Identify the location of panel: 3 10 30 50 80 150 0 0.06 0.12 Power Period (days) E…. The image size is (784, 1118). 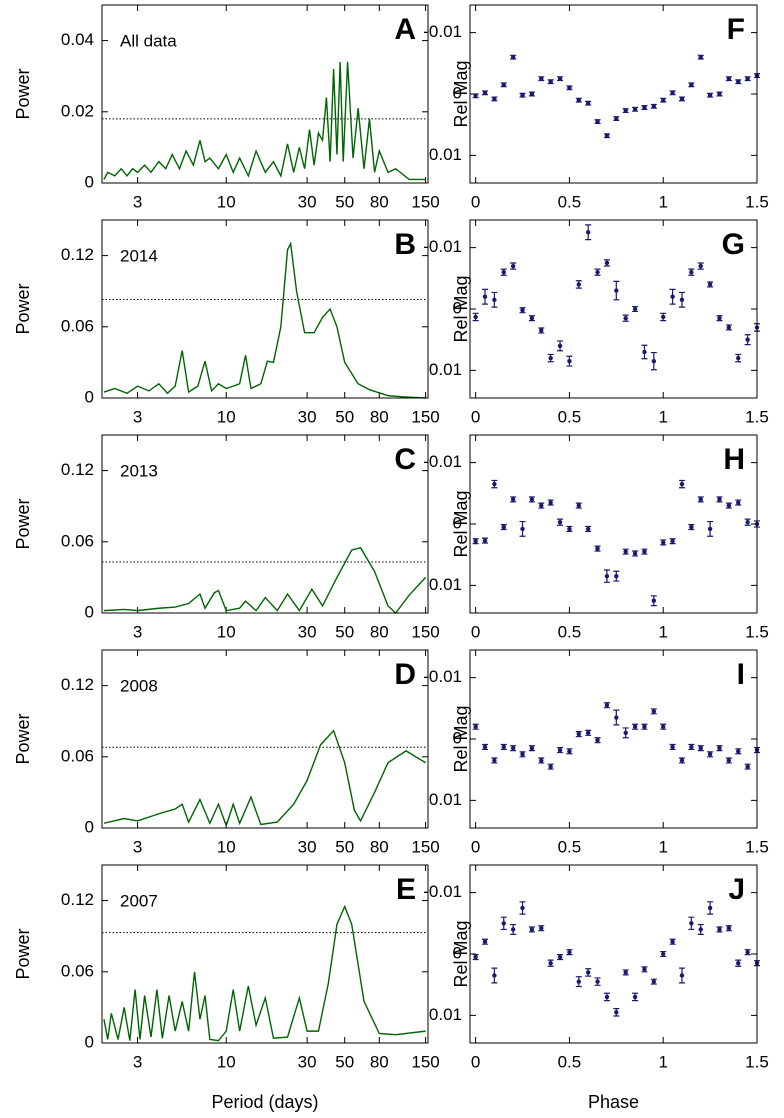
(226, 988).